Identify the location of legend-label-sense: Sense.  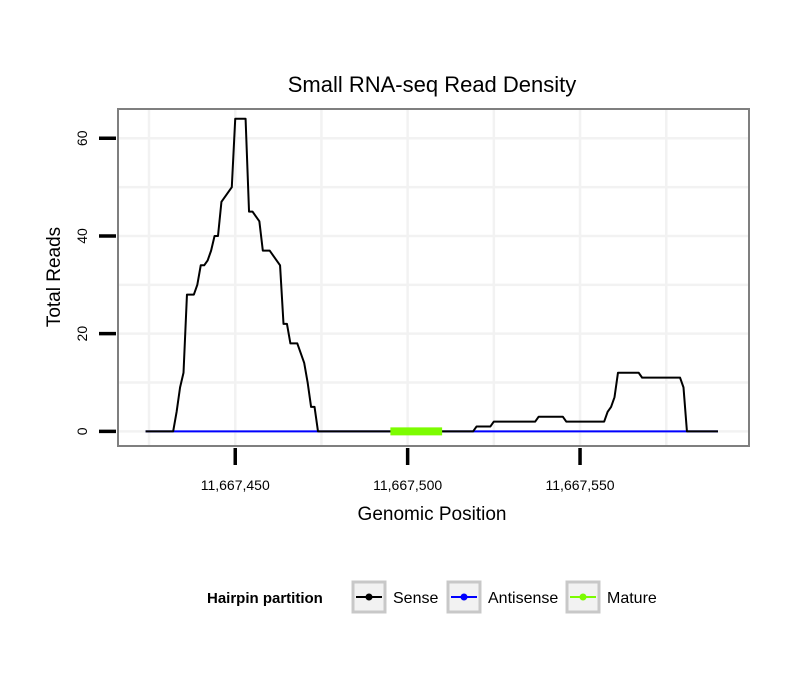
(415, 598).